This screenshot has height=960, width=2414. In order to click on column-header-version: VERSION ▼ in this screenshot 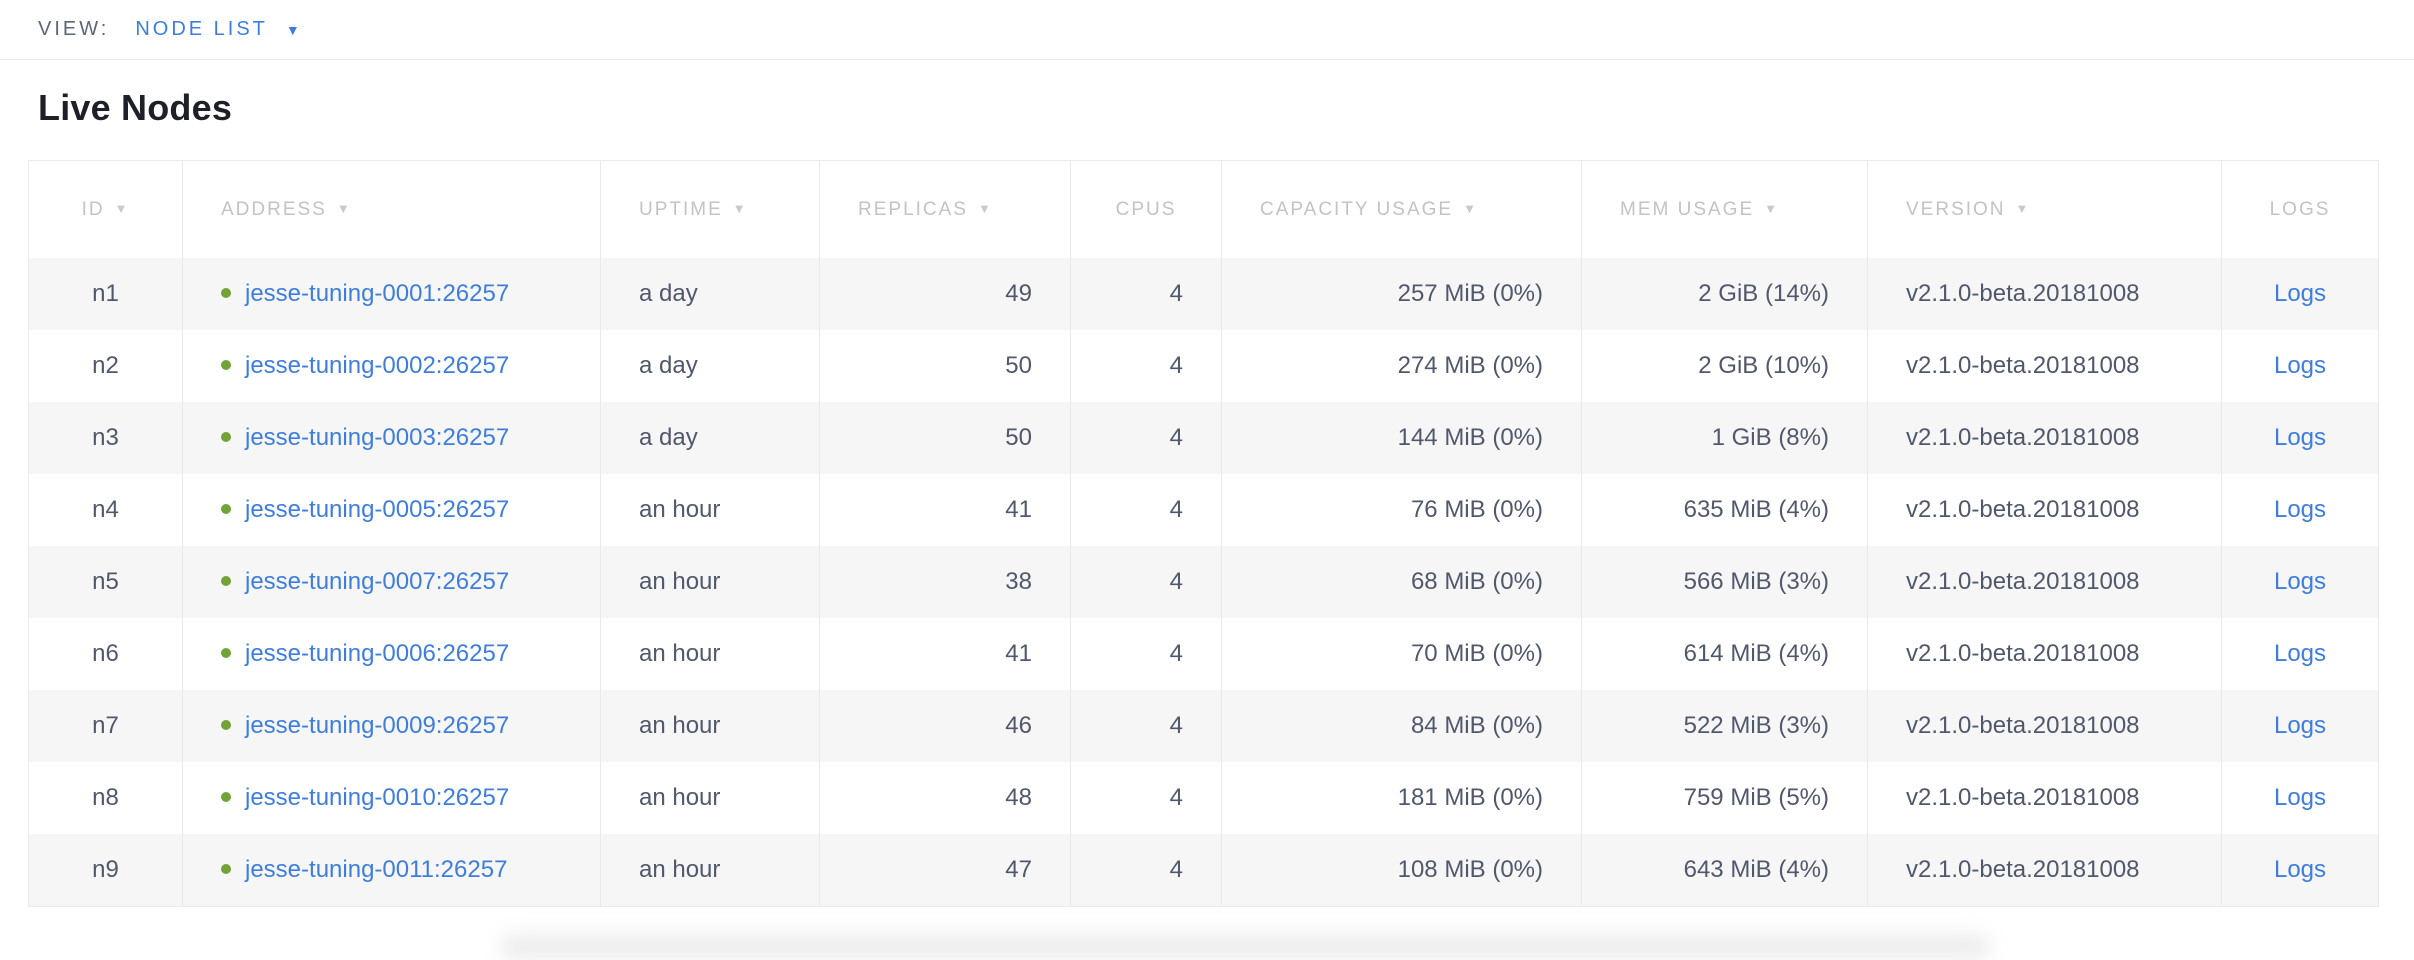, I will do `click(2044, 209)`.